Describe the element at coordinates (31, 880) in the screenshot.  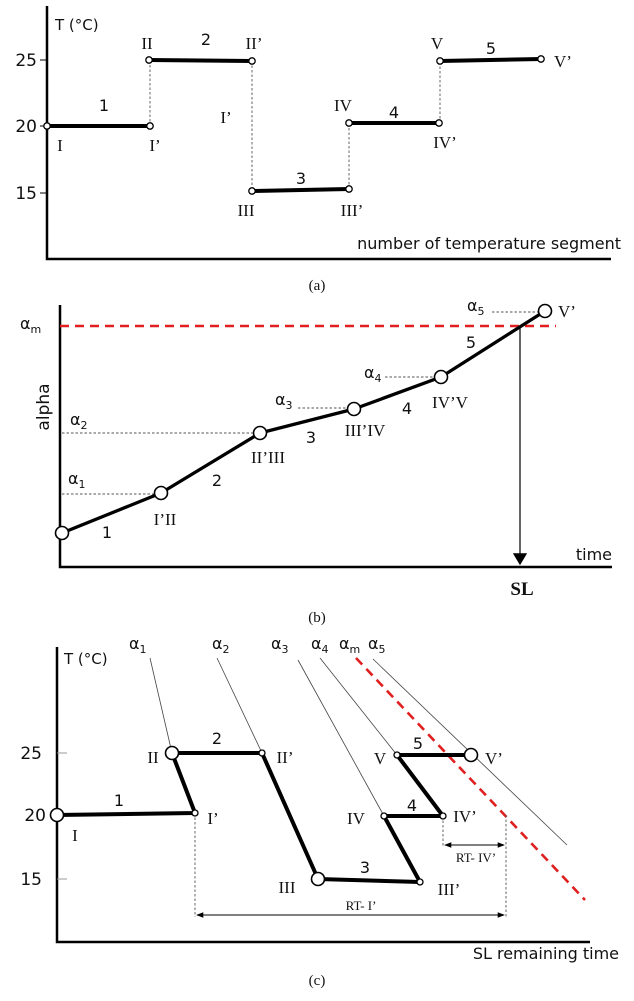
I see `y-tick-15: 15` at that location.